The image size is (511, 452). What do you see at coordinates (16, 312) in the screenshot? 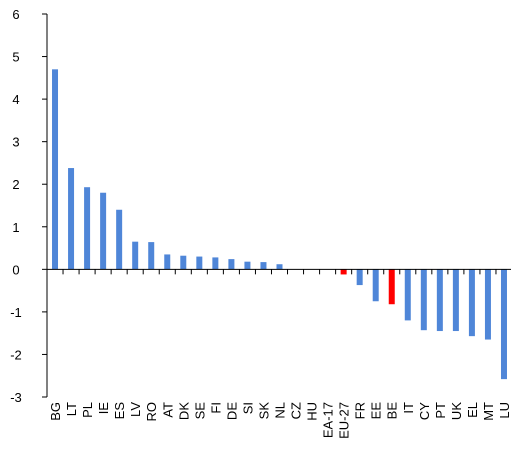
I see `y-tick-label: -1` at bounding box center [16, 312].